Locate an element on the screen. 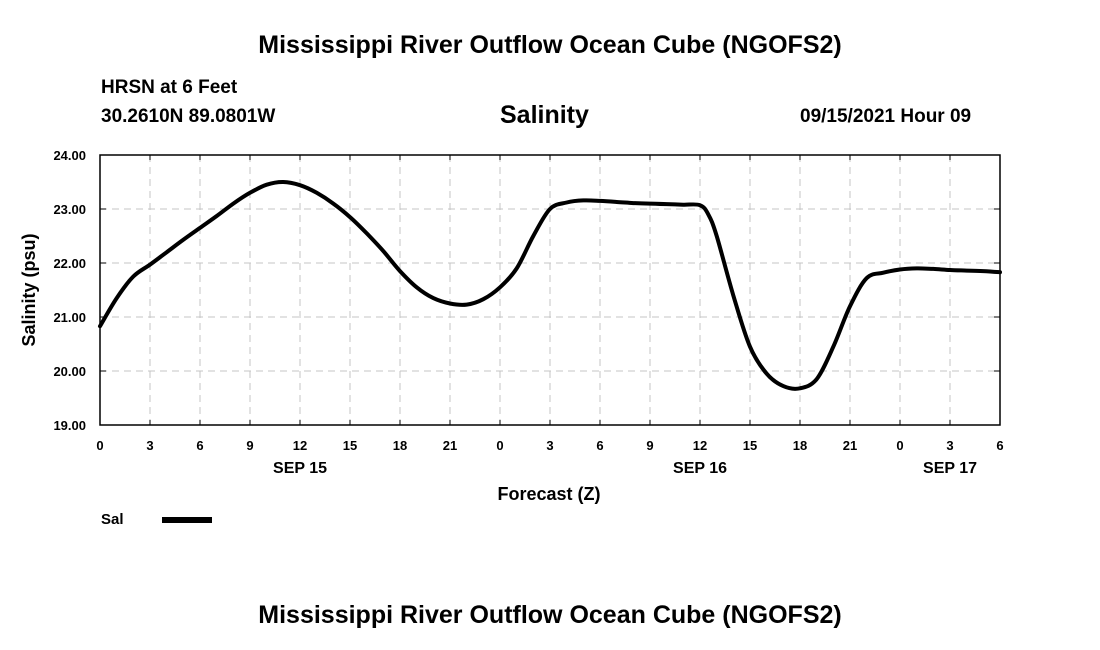 The image size is (1100, 650). y-tick-label: 19.00 is located at coordinates (69, 425).